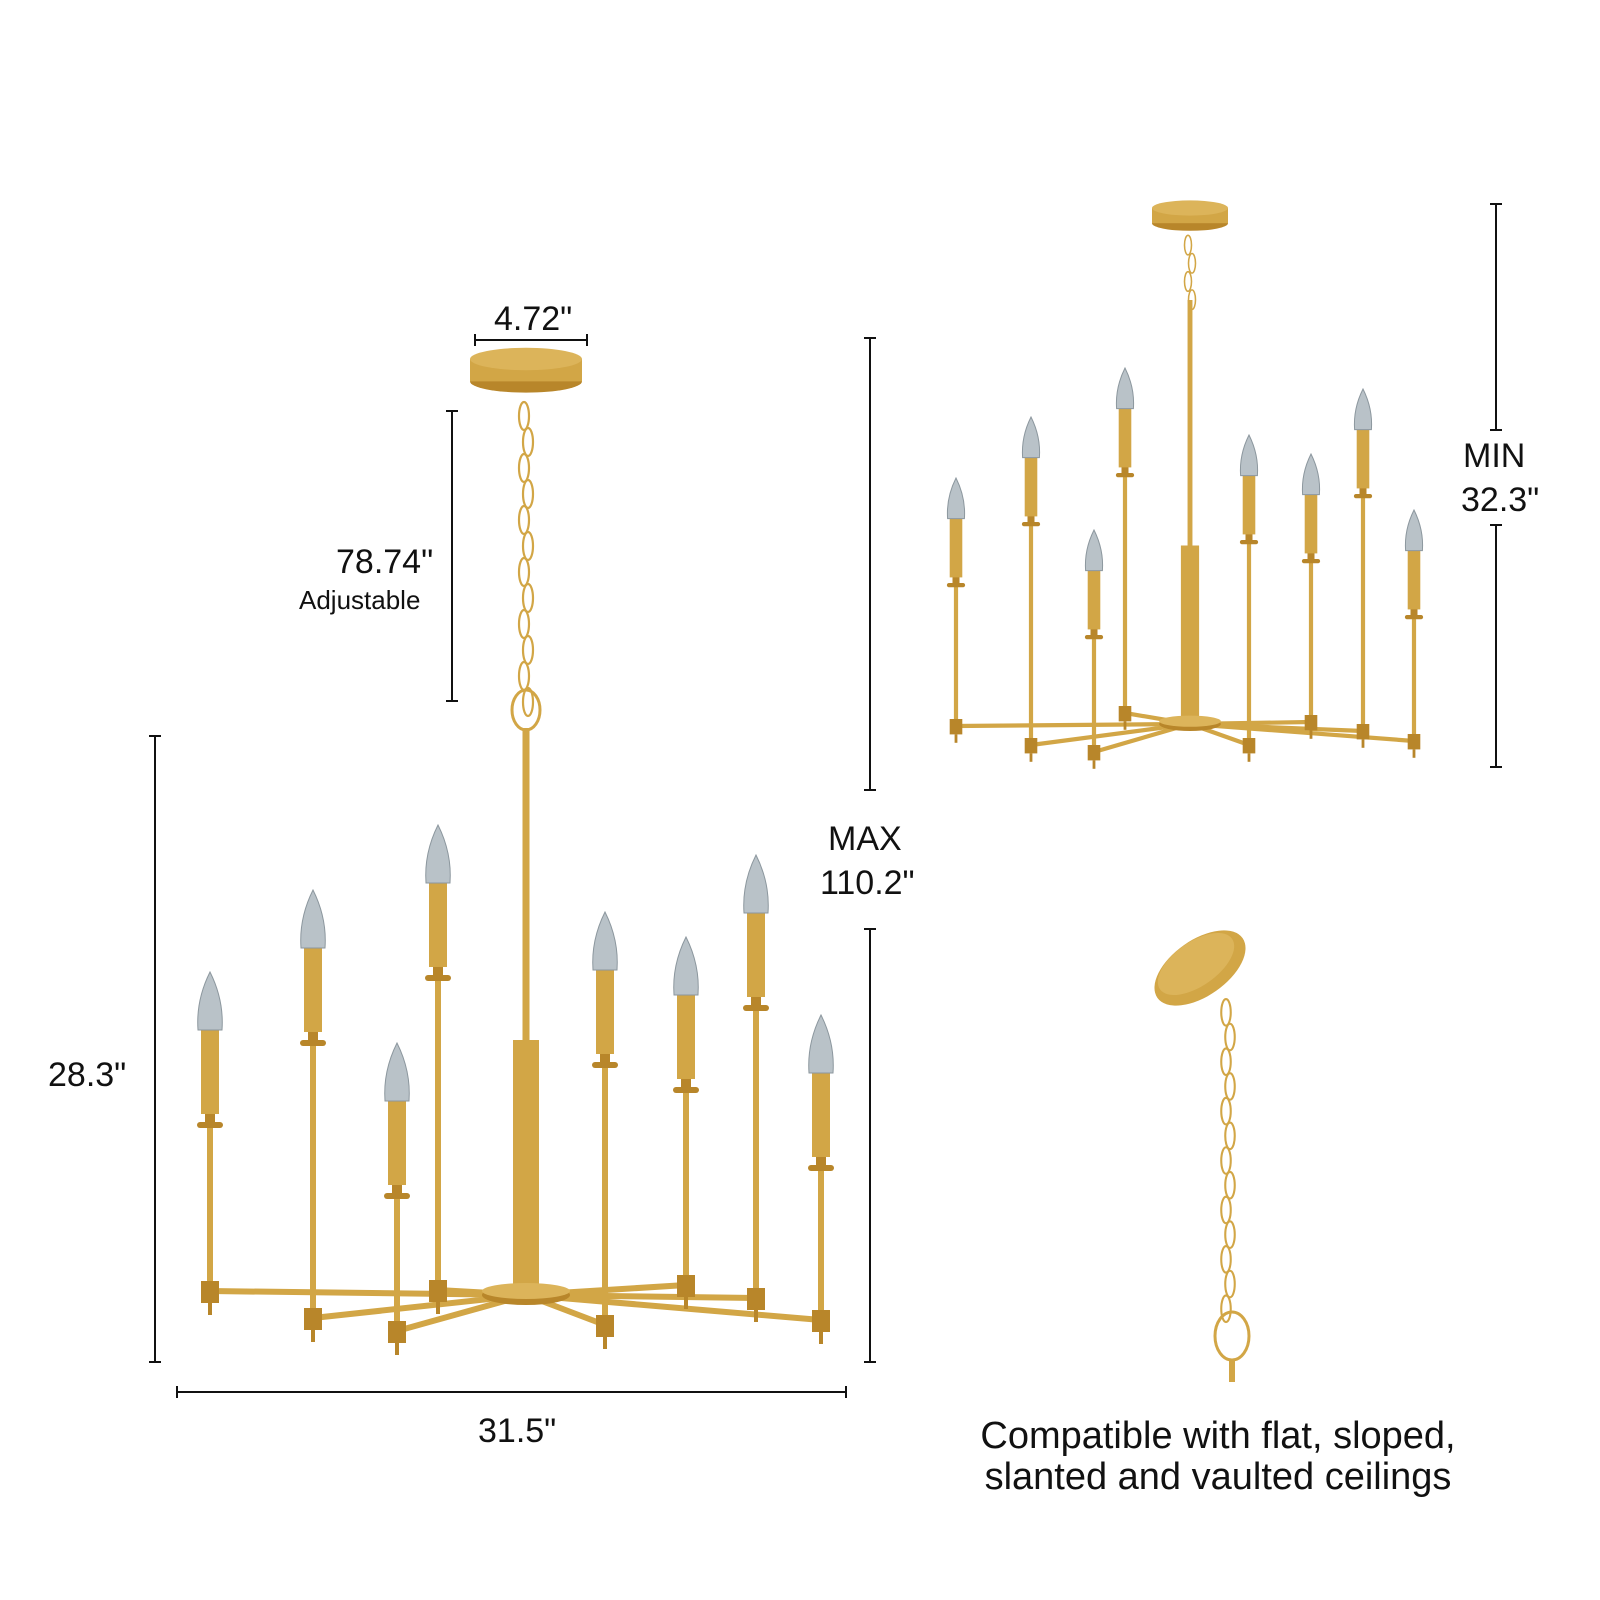  What do you see at coordinates (605, 940) in the screenshot?
I see `main-candle-5-bulb` at bounding box center [605, 940].